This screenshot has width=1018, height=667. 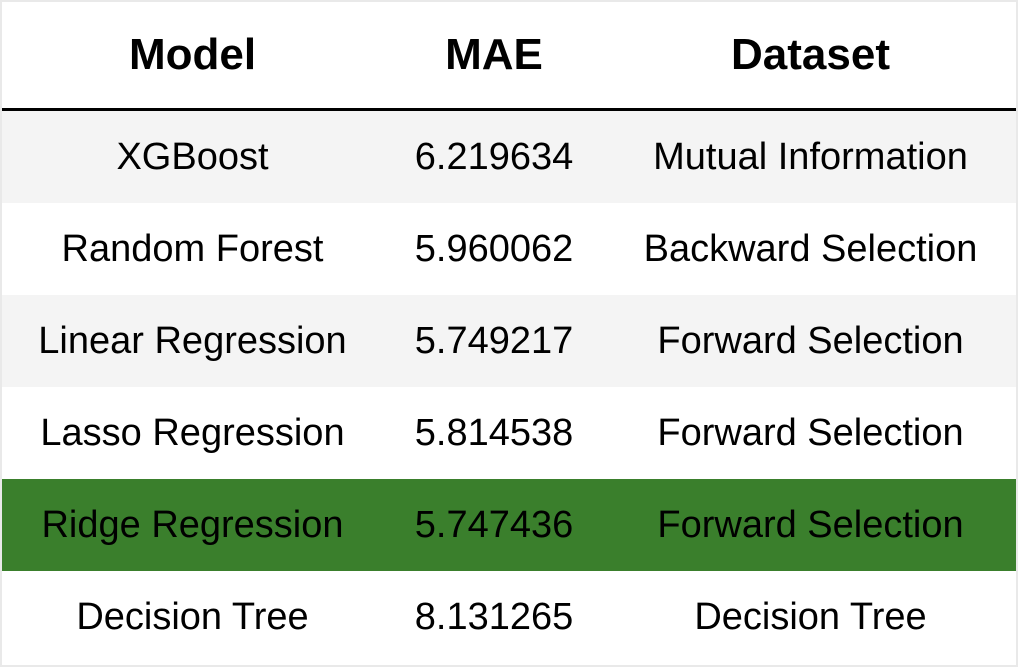 What do you see at coordinates (494, 525) in the screenshot?
I see `cell-mae: 5.747436` at bounding box center [494, 525].